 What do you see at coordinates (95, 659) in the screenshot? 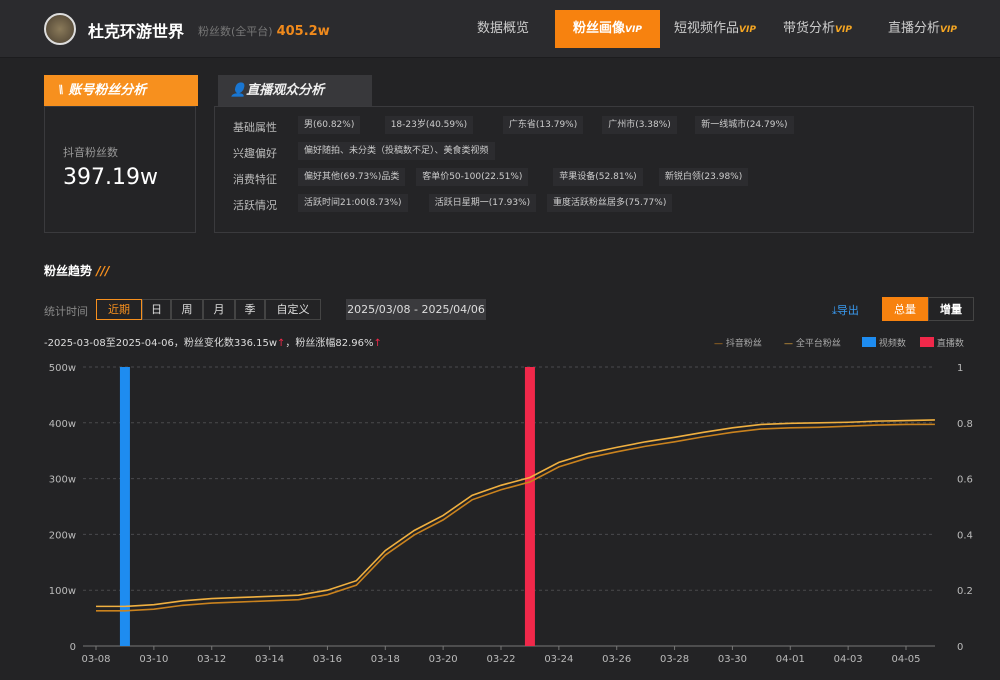
I see `x-tick-label: 03-08` at bounding box center [95, 659].